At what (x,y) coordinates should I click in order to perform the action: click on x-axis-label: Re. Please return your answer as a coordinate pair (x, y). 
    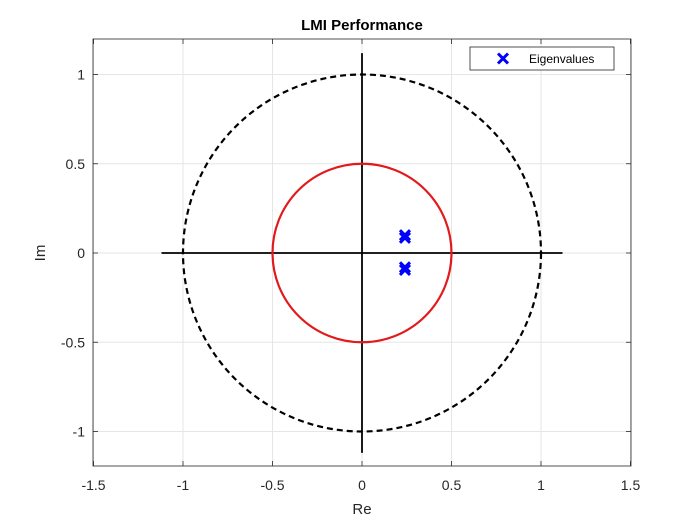
    Looking at the image, I should click on (361, 509).